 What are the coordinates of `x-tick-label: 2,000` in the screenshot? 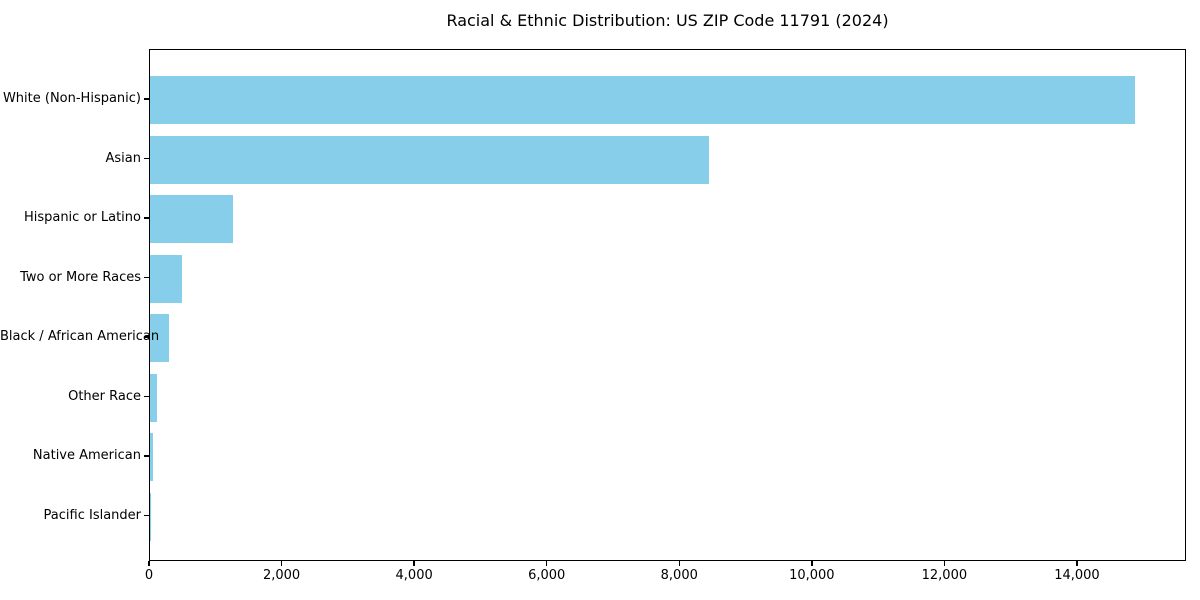 It's located at (281, 575).